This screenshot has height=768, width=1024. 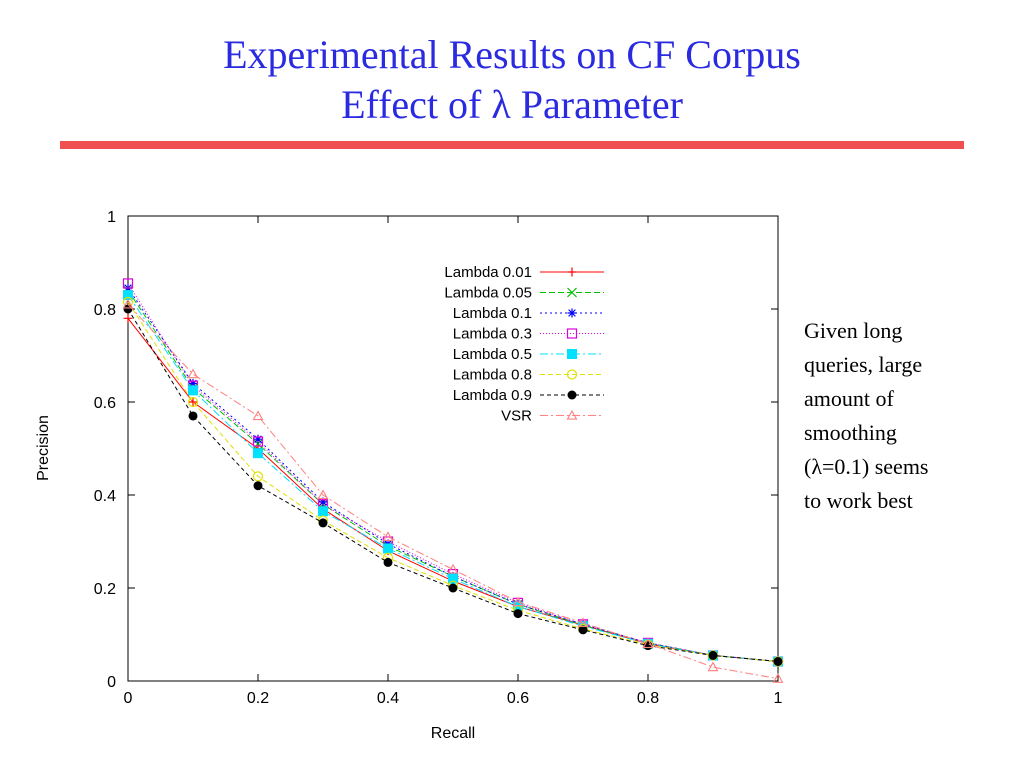 What do you see at coordinates (492, 334) in the screenshot?
I see `legend-label: Lambda 0.3` at bounding box center [492, 334].